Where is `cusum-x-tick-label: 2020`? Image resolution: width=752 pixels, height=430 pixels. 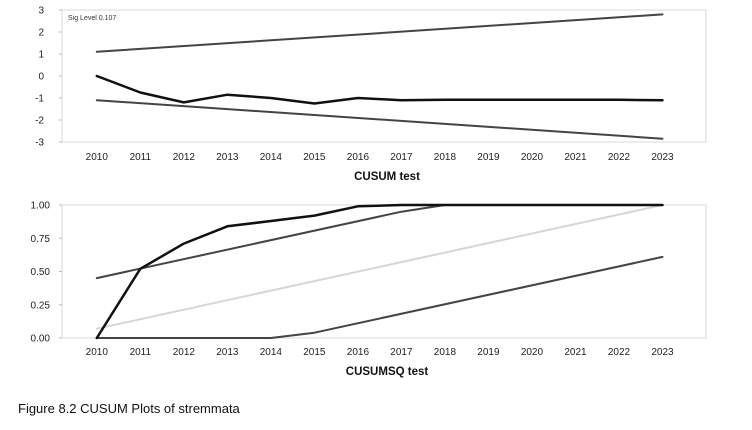
cusum-x-tick-label: 2020 is located at coordinates (532, 157).